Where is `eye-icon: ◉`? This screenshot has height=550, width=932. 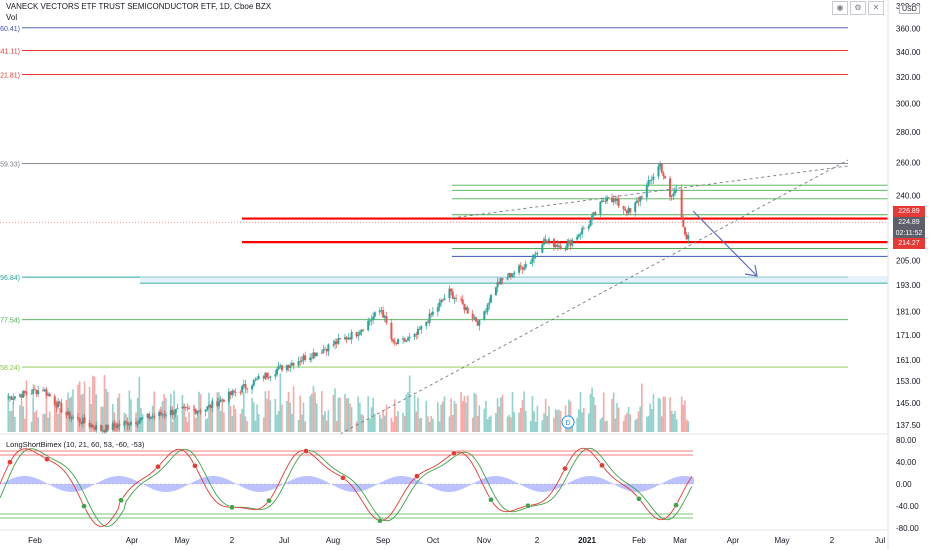
eye-icon: ◉ is located at coordinates (840, 8).